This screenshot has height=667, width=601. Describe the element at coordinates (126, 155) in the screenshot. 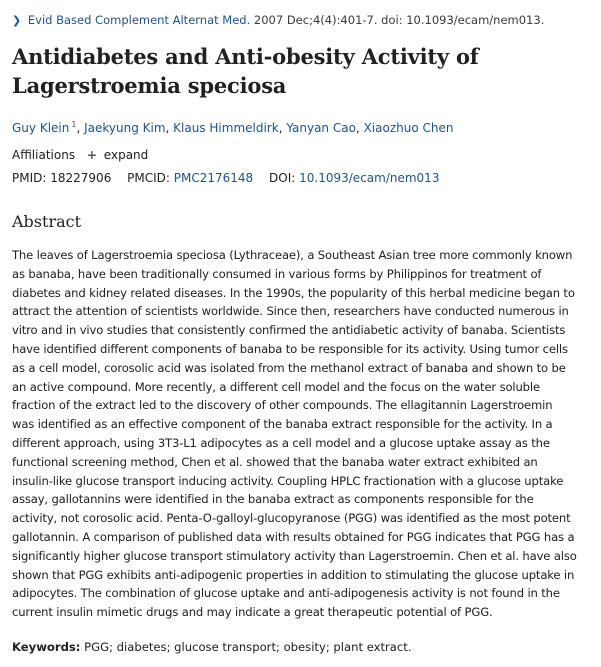

I see `expand-label: expand` at that location.